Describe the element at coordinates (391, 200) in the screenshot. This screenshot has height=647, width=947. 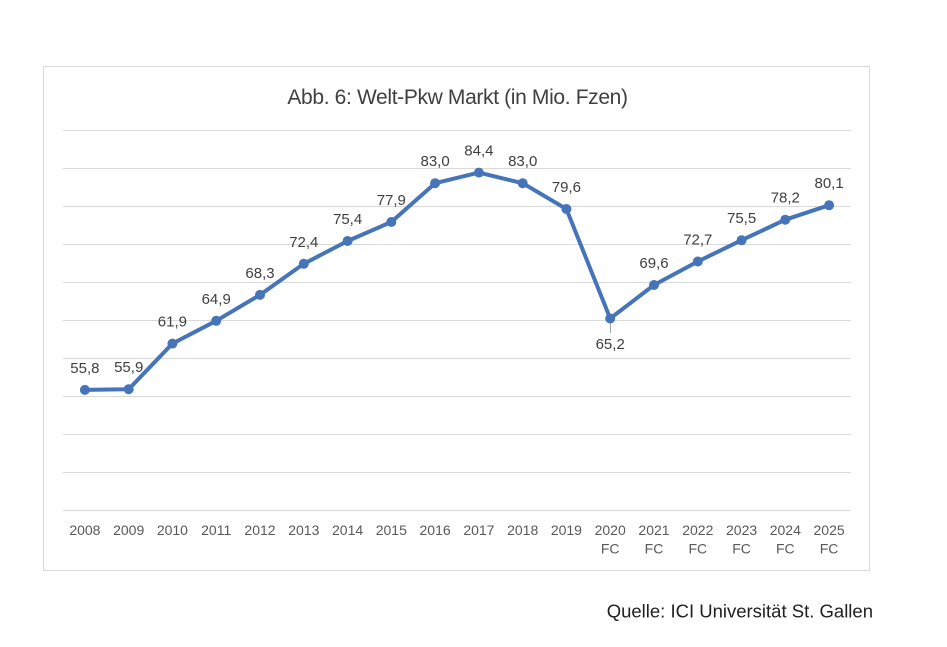
I see `svg-text: 77,9` at that location.